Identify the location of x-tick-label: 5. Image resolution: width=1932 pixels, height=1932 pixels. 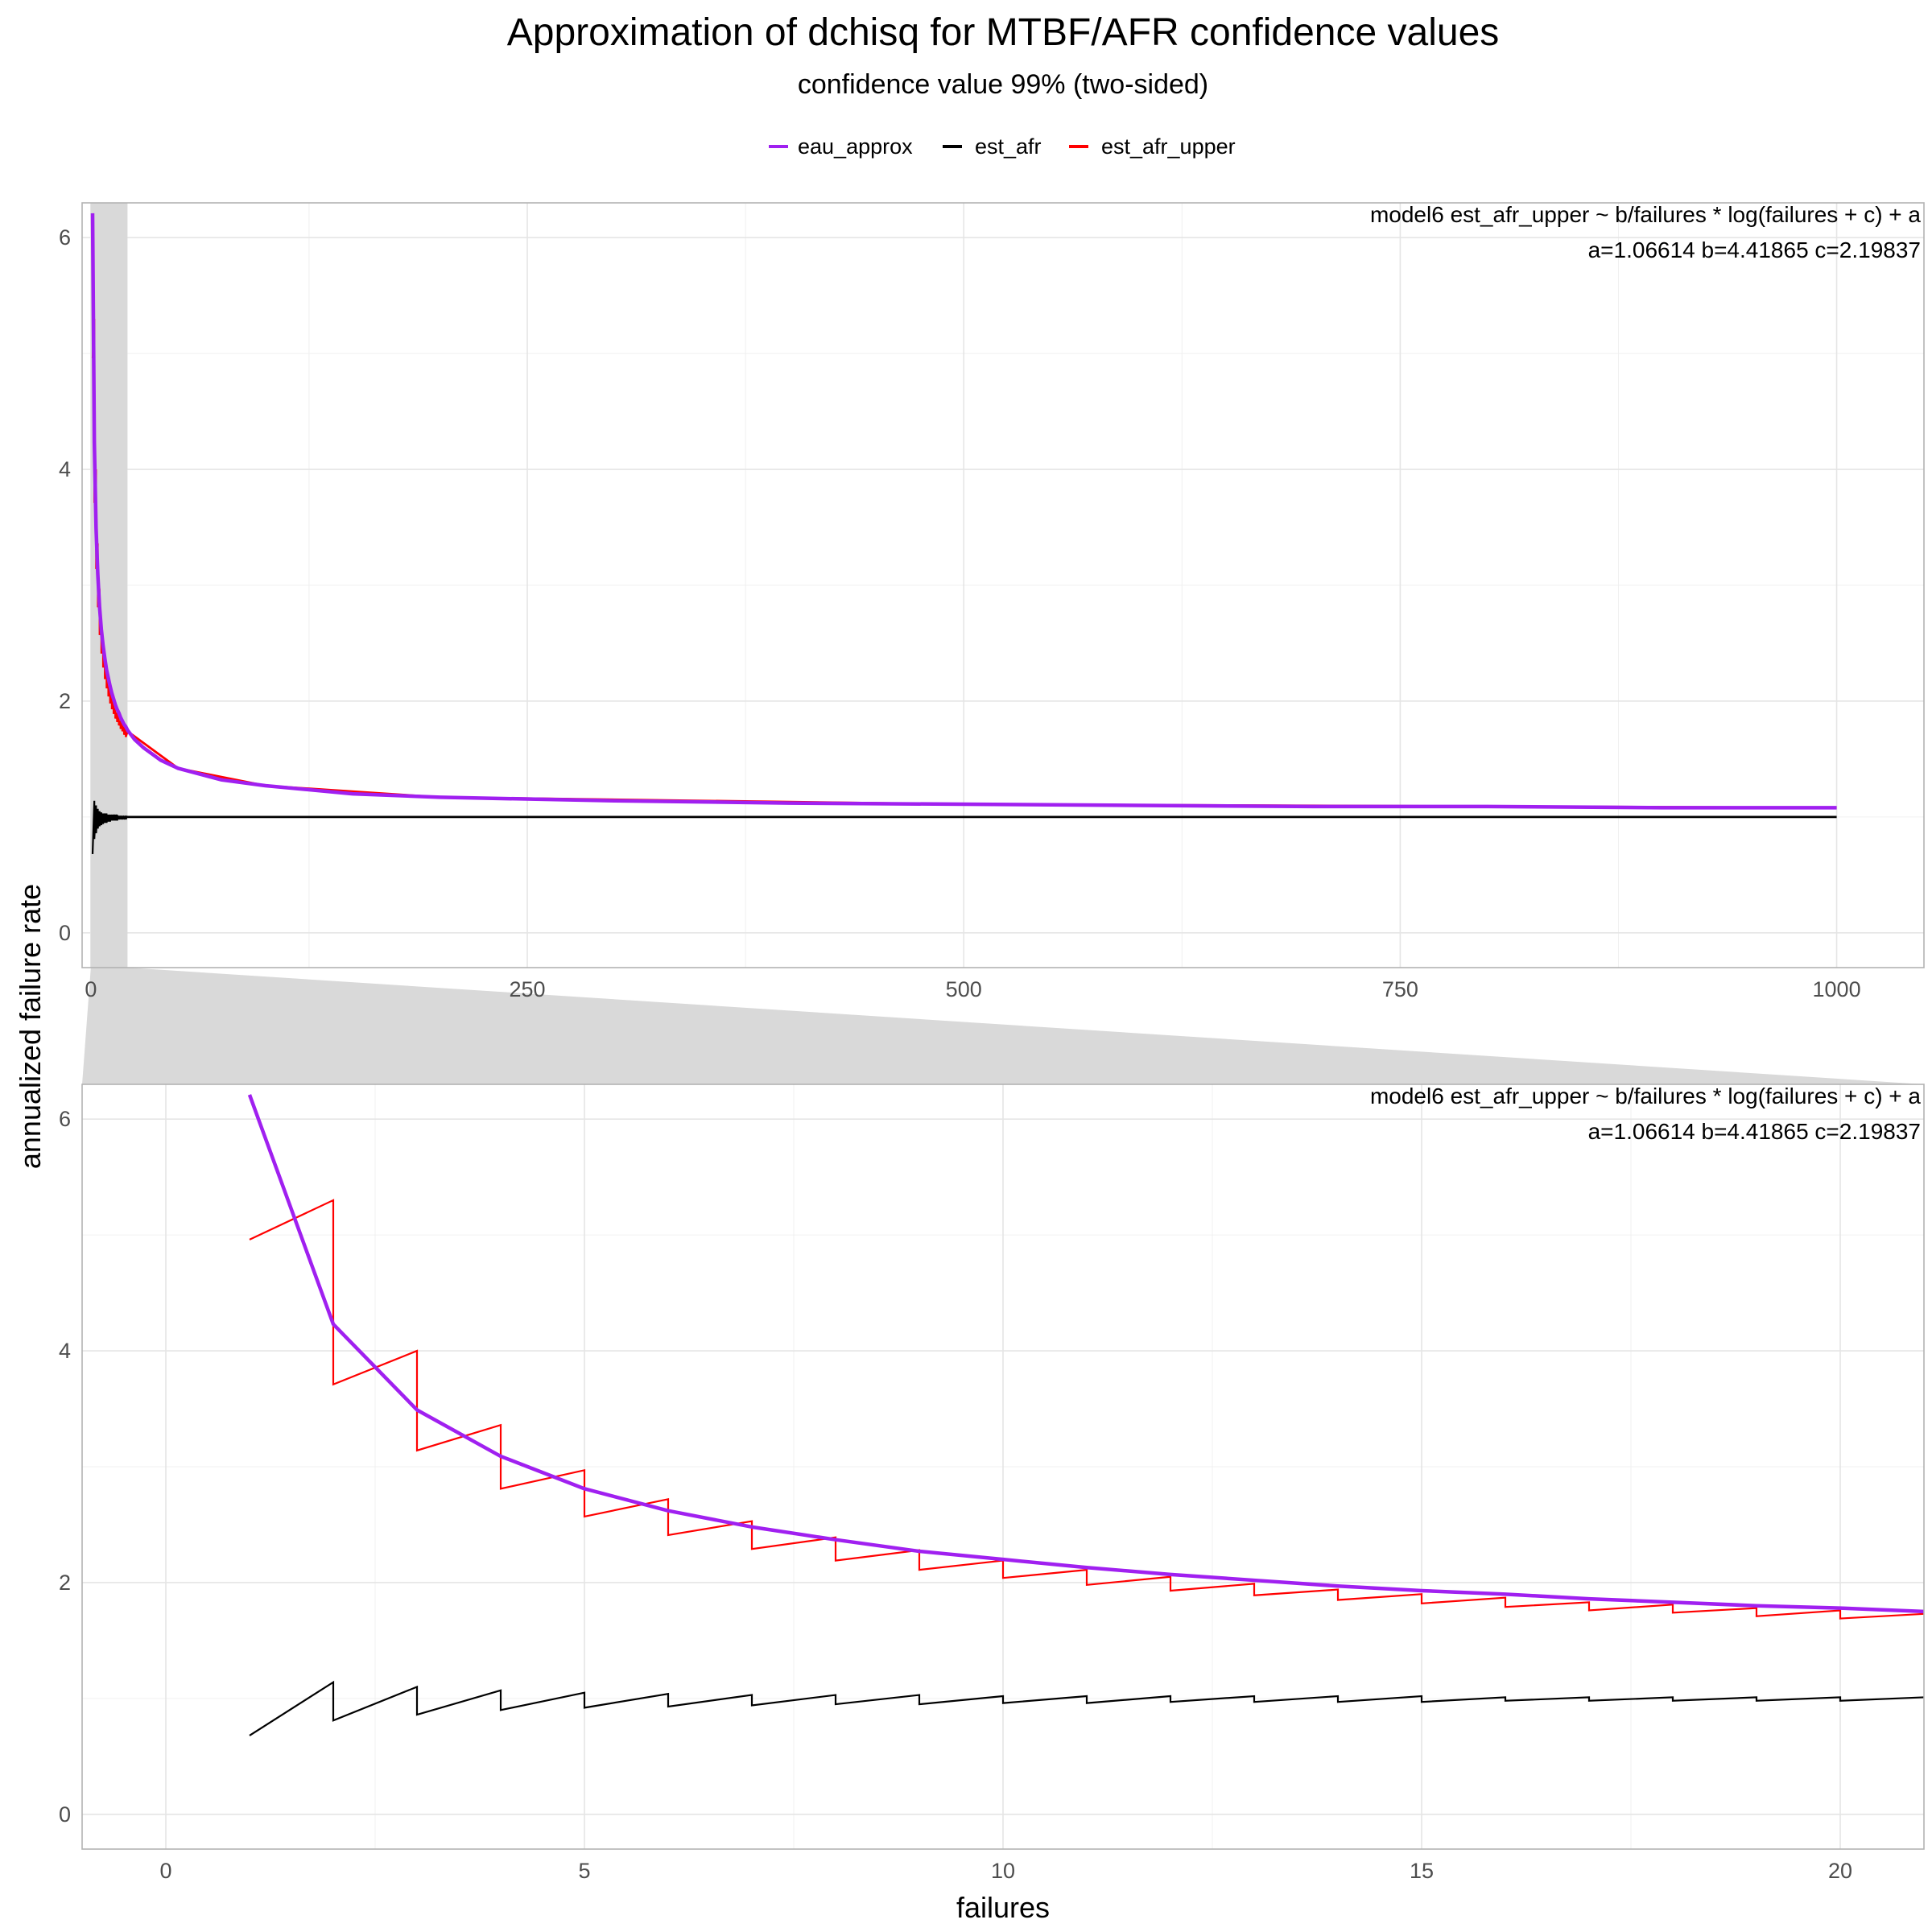
(584, 1871).